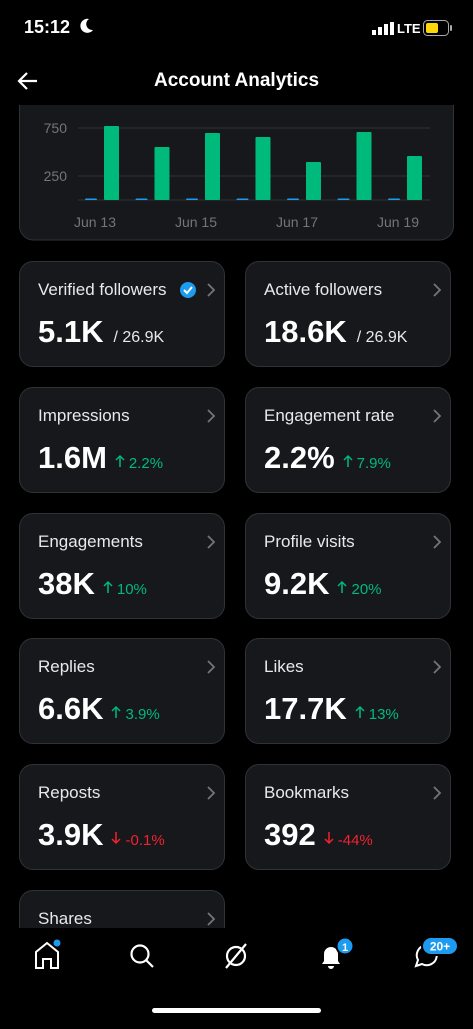 This screenshot has height=1029, width=473. I want to click on notification-badge: 1, so click(345, 948).